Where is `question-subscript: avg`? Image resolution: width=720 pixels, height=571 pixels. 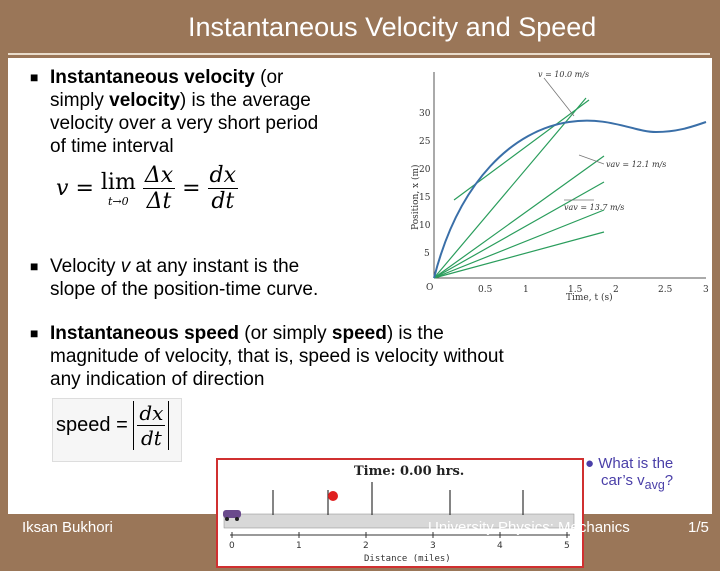 question-subscript: avg is located at coordinates (654, 485).